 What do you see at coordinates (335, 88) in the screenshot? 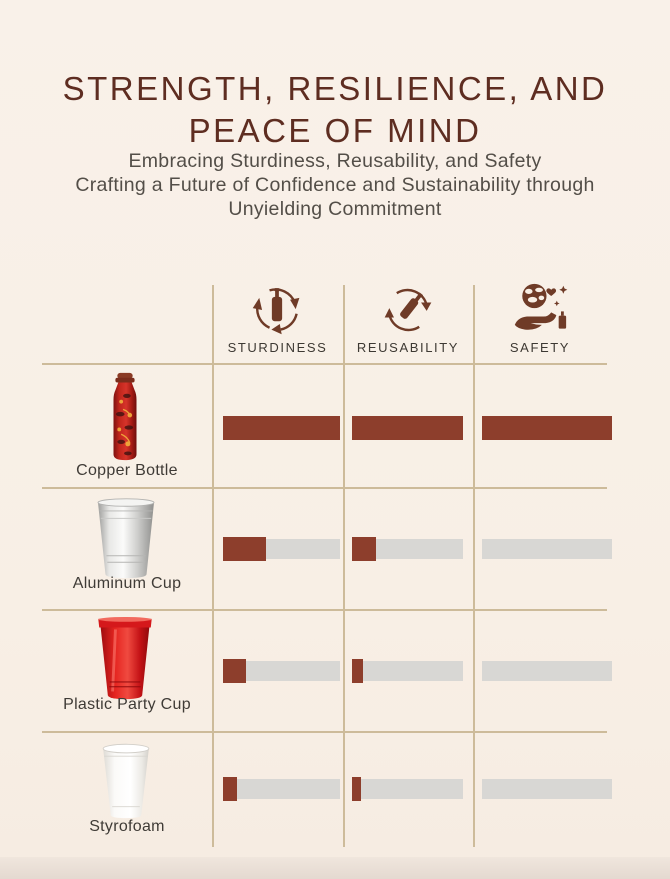
I see `page-title-line1: STRENGTH, RESILIENCE, AND` at bounding box center [335, 88].